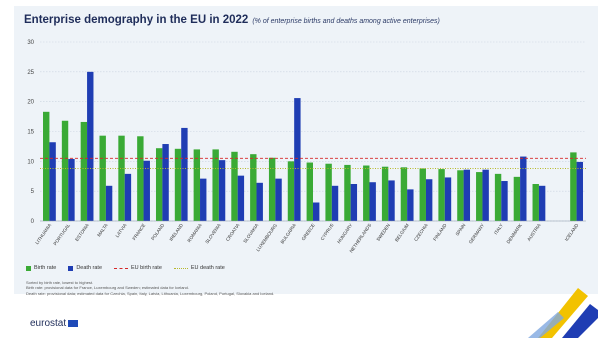  Describe the element at coordinates (199, 268) in the screenshot. I see `legend-item-eu-death: EU death rate` at that location.